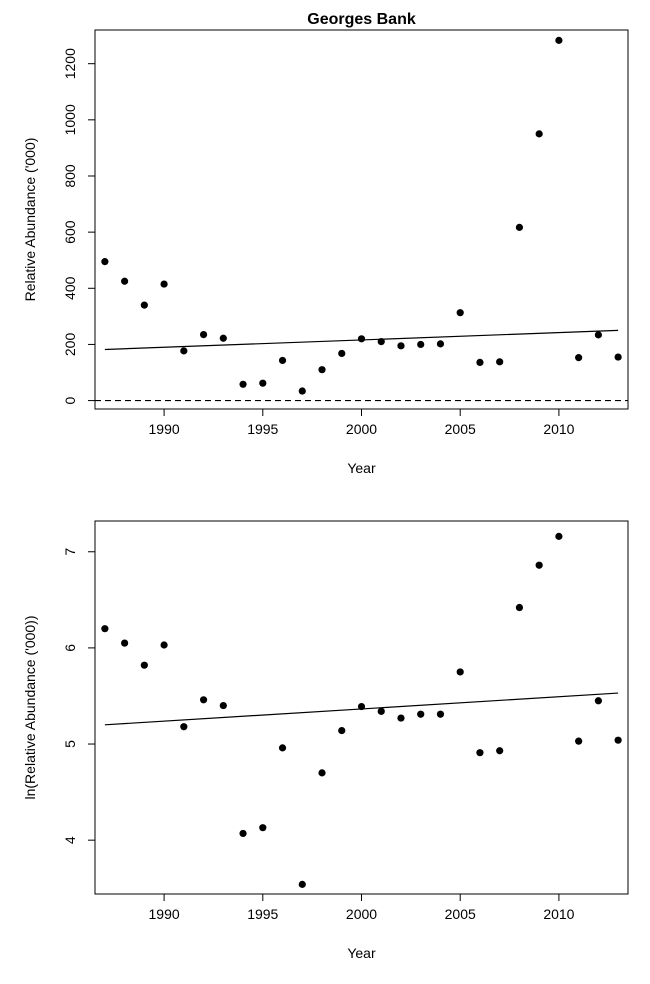 This screenshot has width=650, height=984. What do you see at coordinates (70, 176) in the screenshot?
I see `y-tick-label: 800` at bounding box center [70, 176].